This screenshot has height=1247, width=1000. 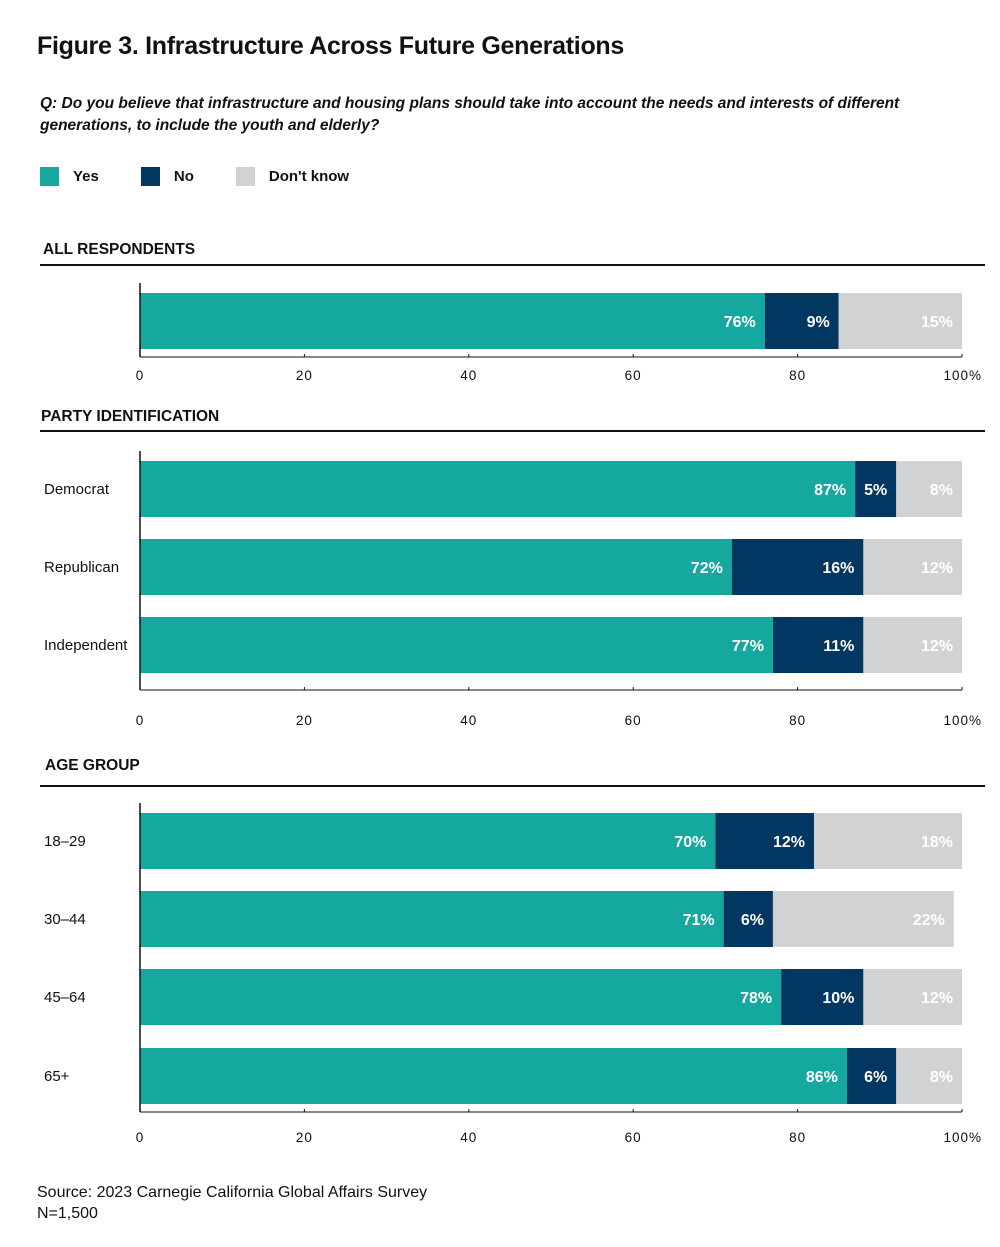 I want to click on section-title: AGE GROUP, so click(x=92, y=765).